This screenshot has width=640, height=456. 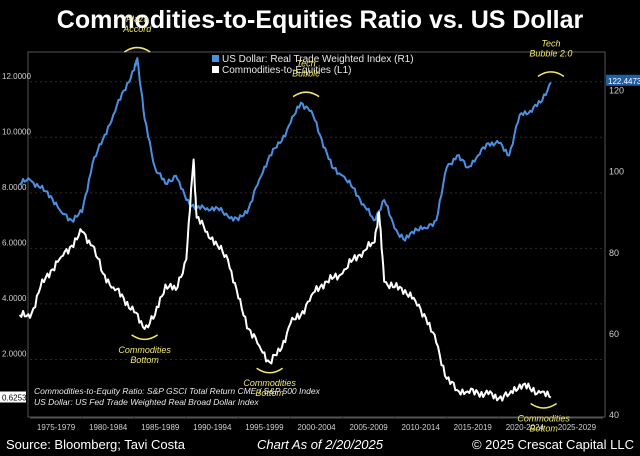 I want to click on usd-last-value-badge, so click(x=623, y=80).